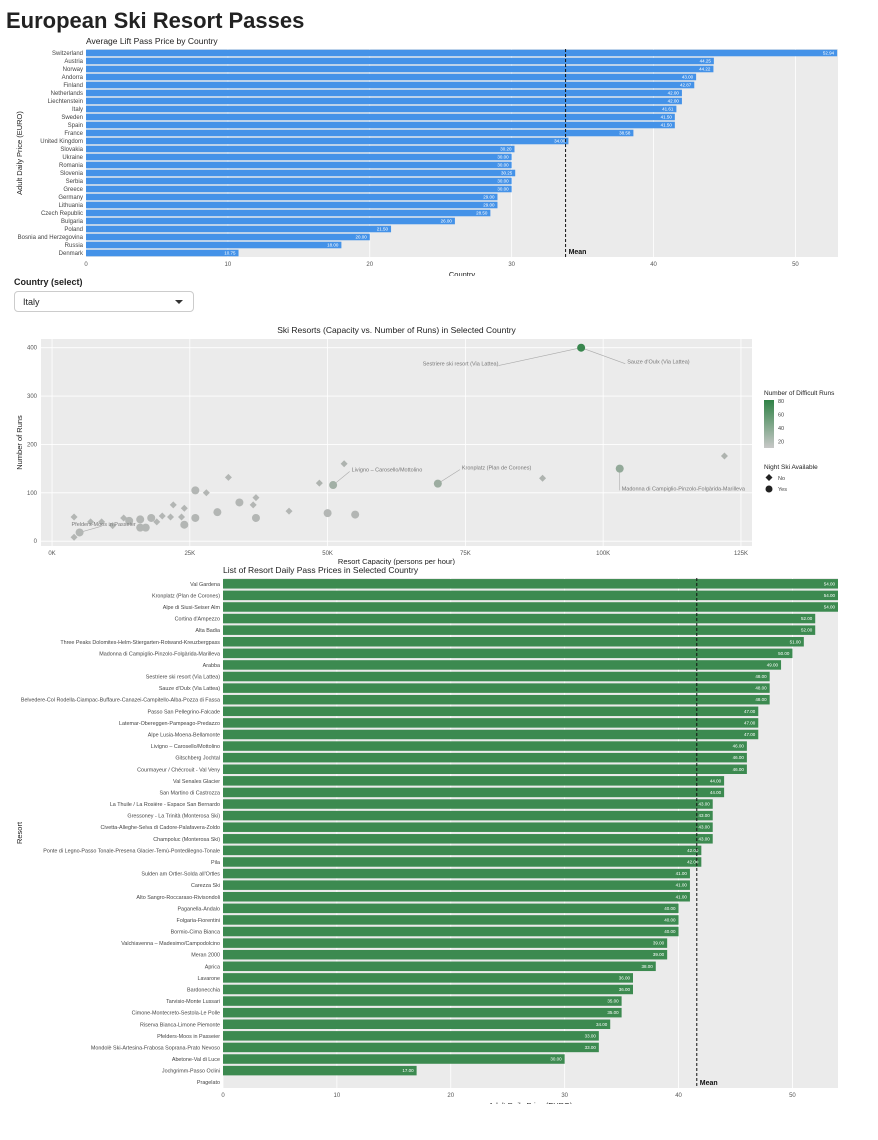  I want to click on x-tick-label: 20, so click(369, 265).